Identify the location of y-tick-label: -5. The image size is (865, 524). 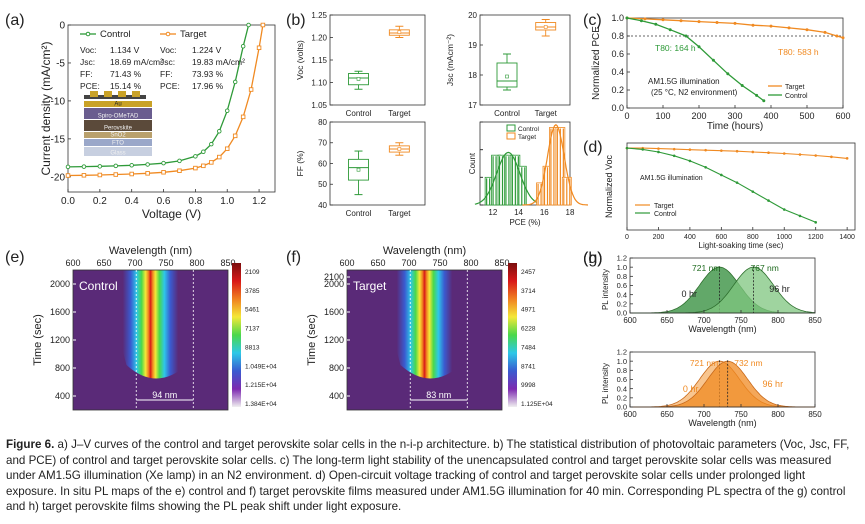
(60, 63).